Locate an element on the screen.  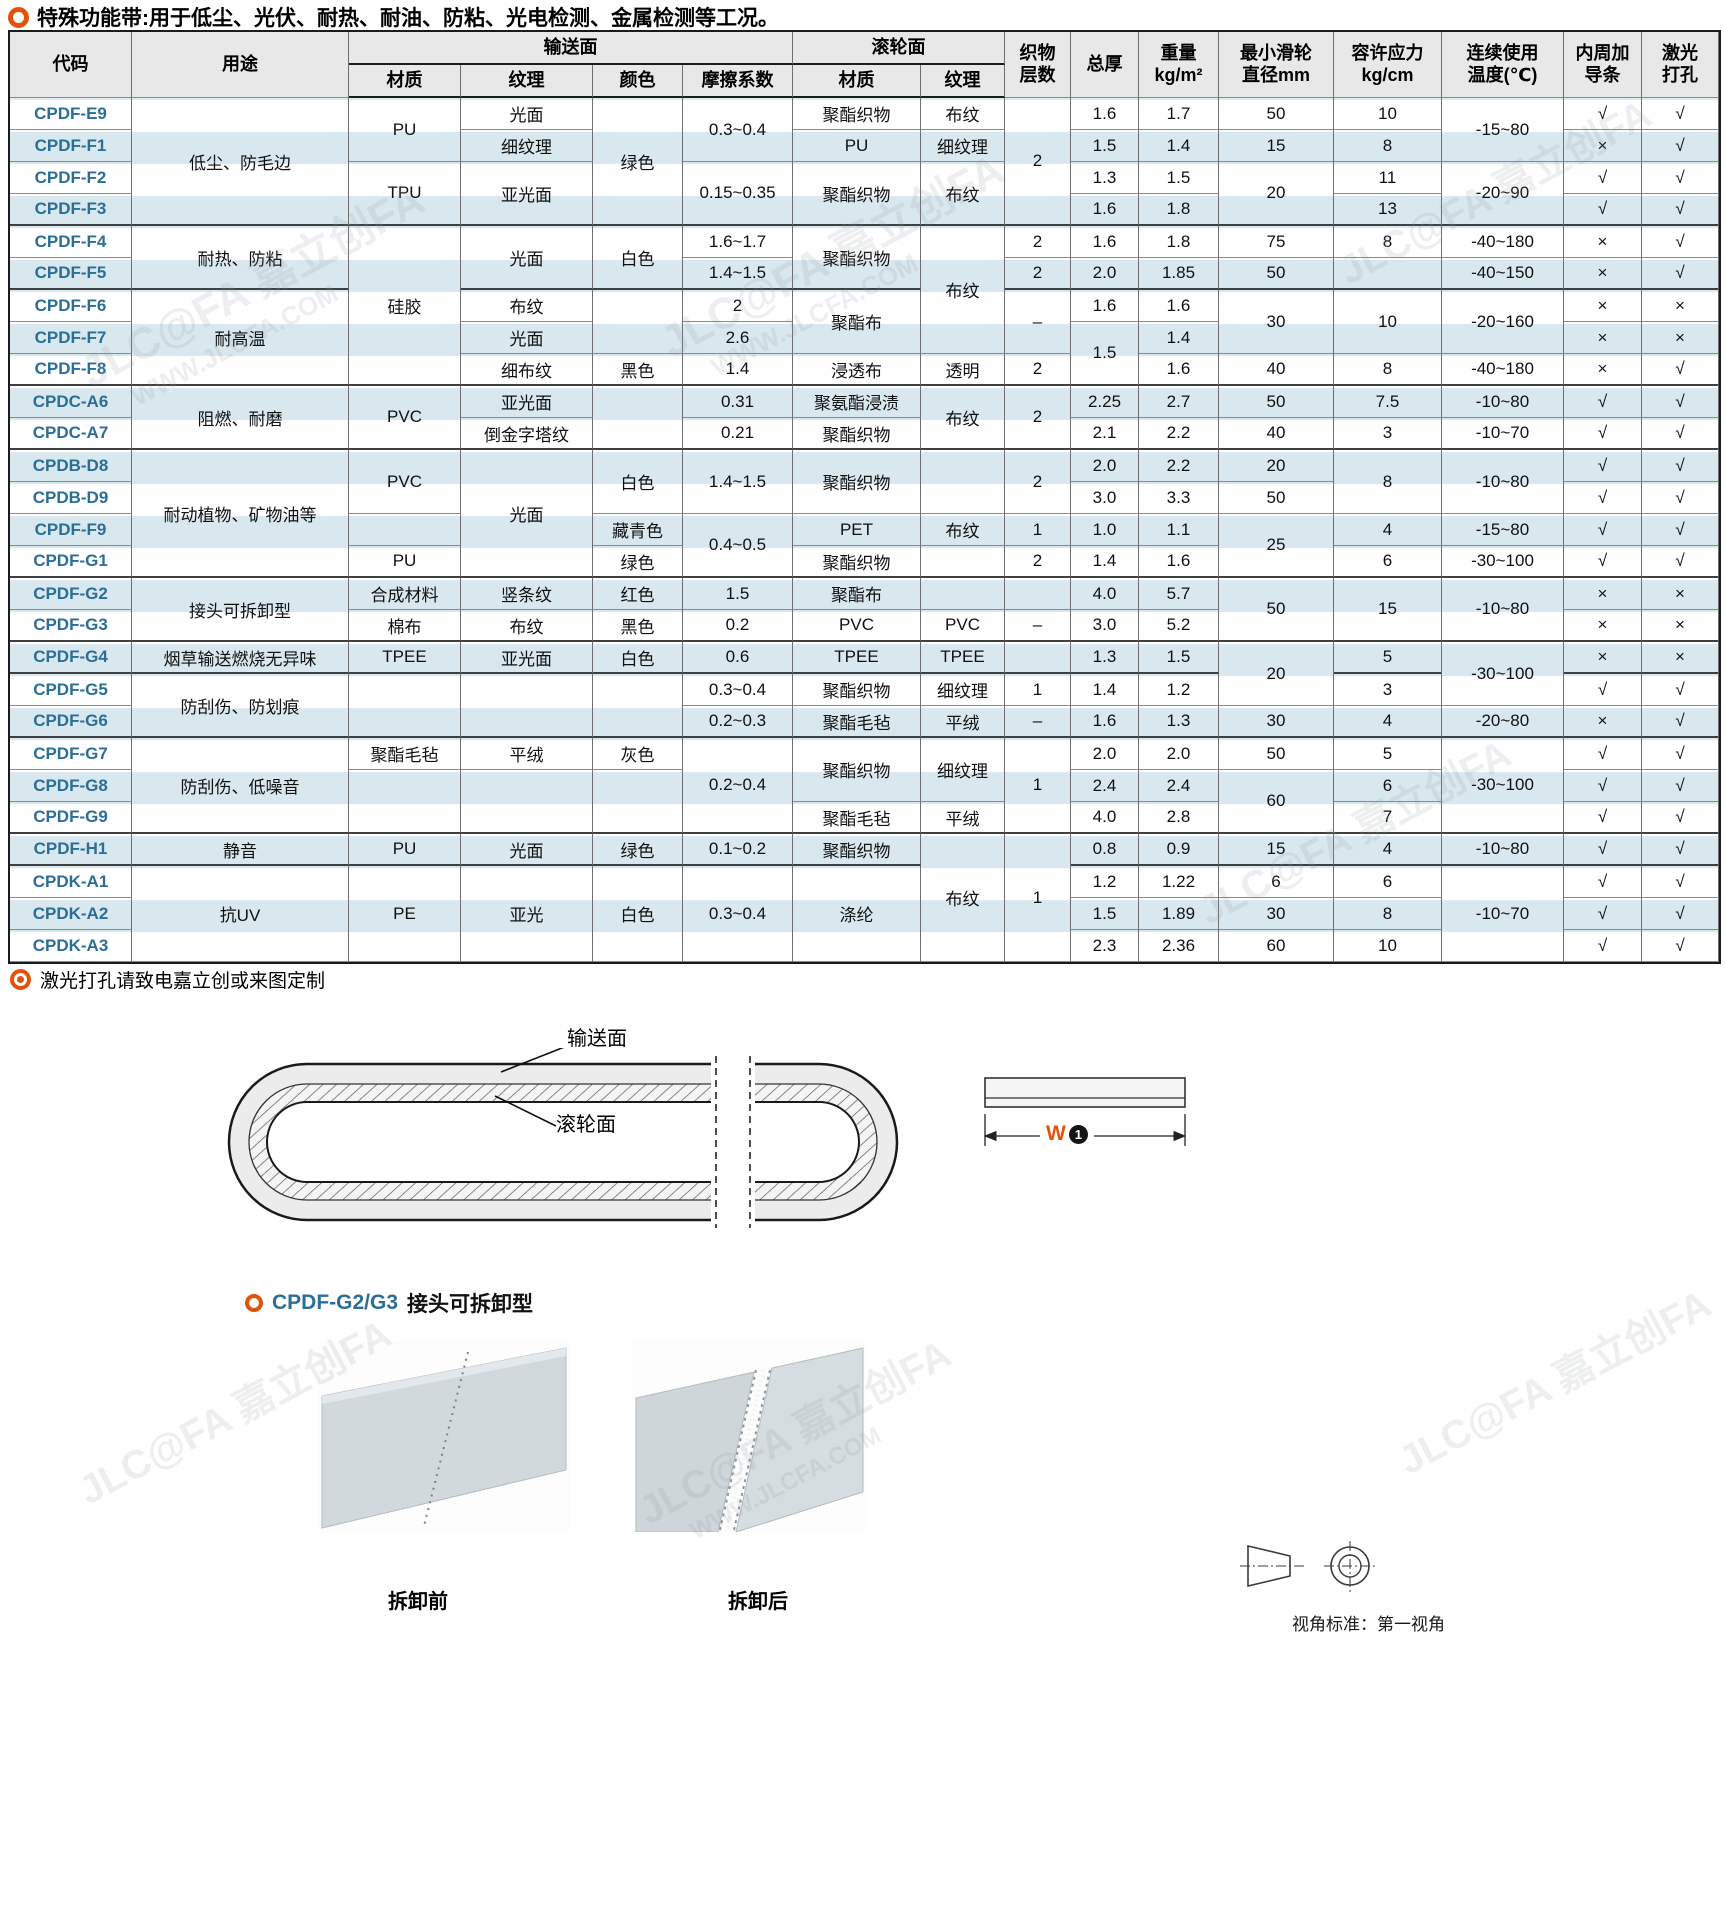
spec-cell: -30~100 is located at coordinates (1503, 786).